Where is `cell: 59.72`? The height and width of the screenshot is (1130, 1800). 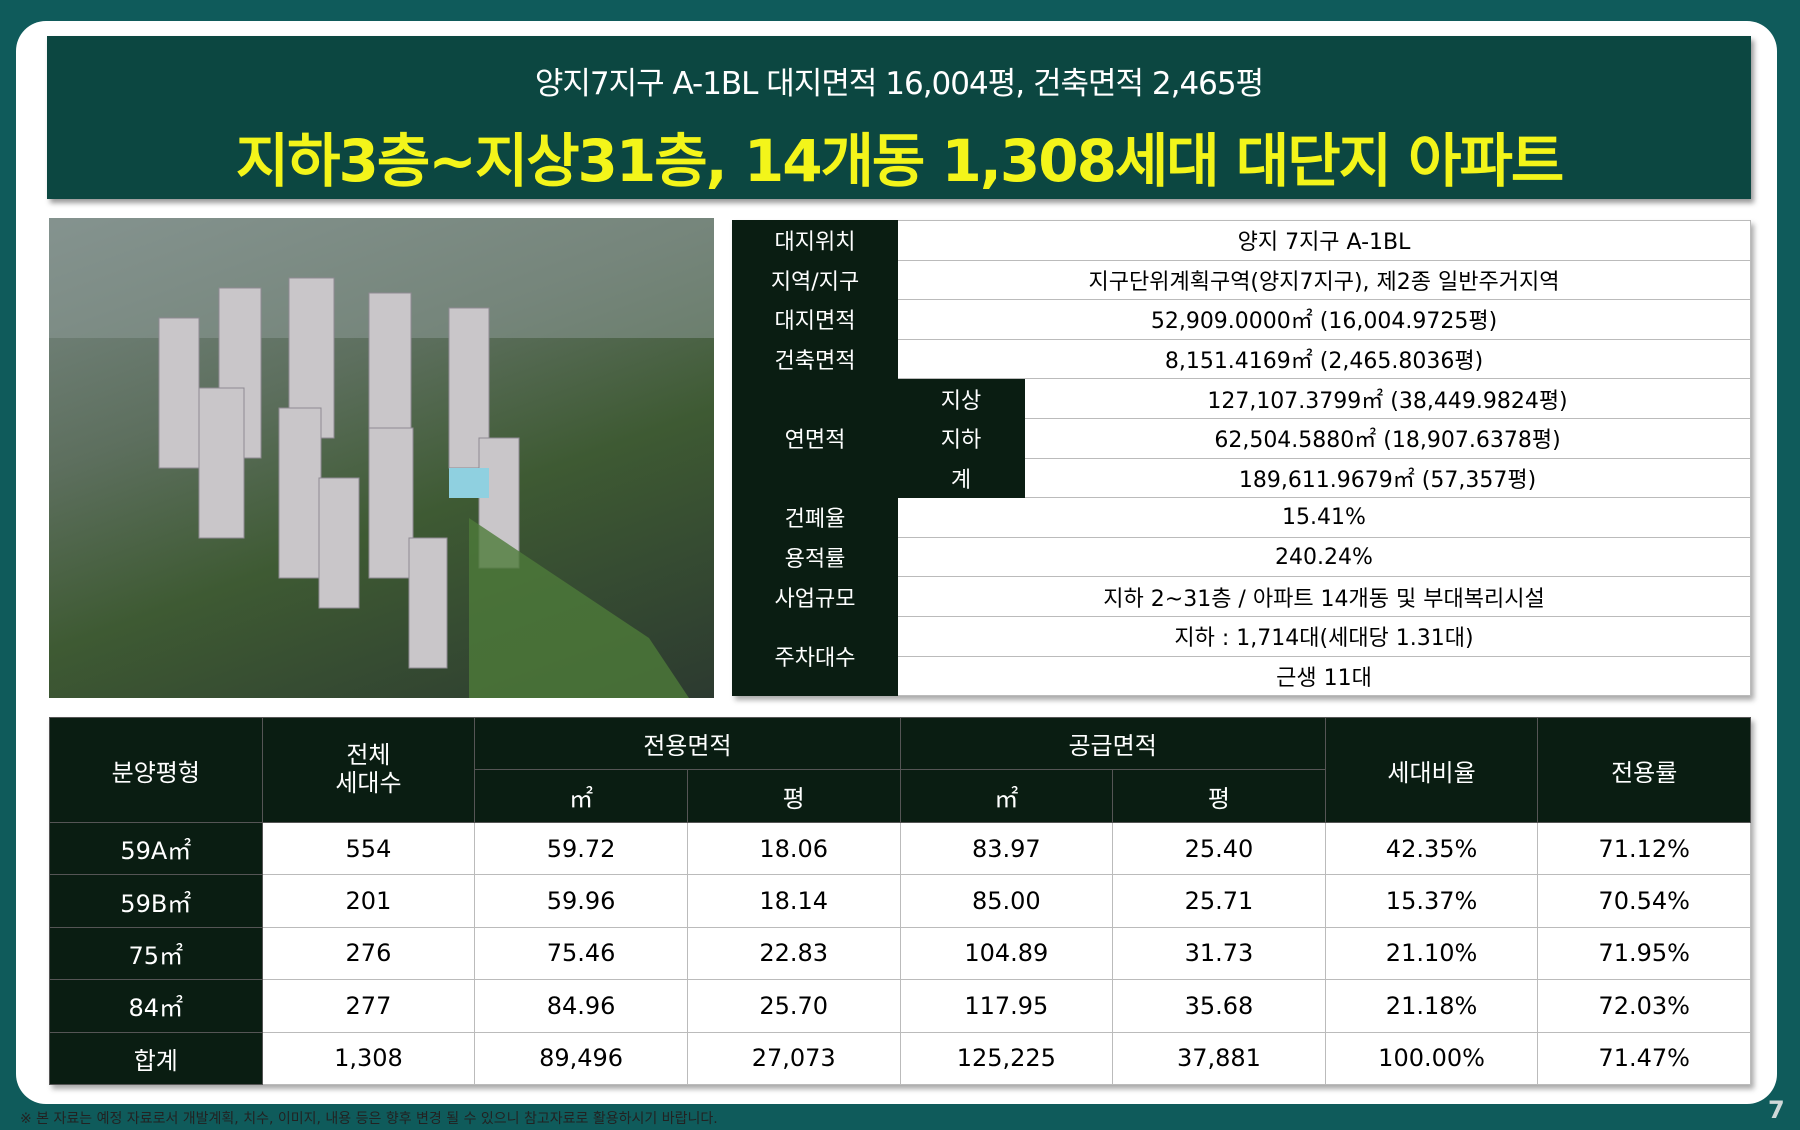
cell: 59.72 is located at coordinates (581, 848).